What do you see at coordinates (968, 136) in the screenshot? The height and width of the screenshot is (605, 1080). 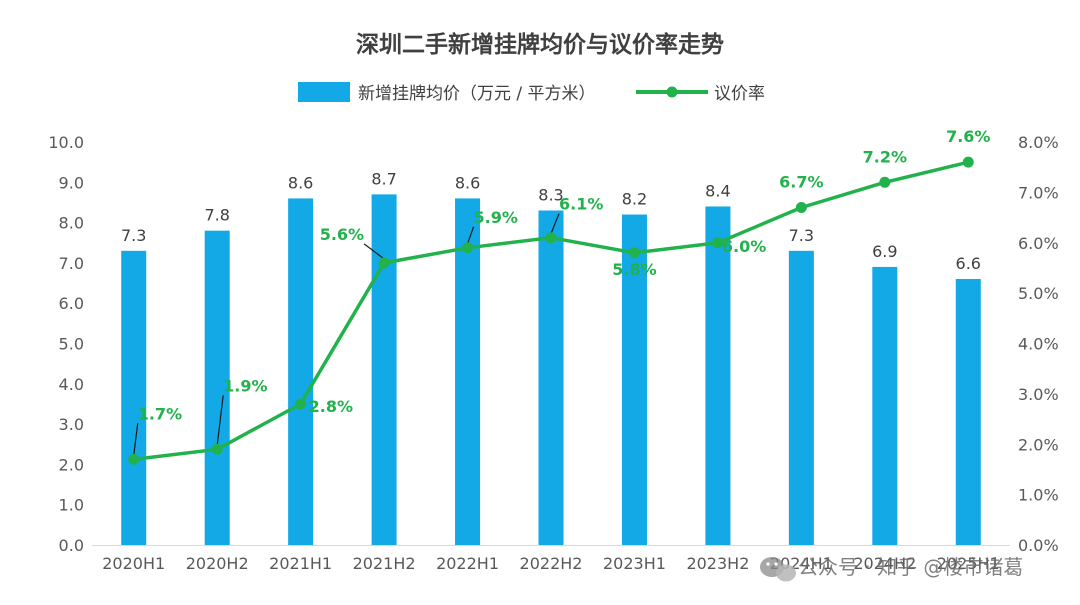 I see `rate-value-label: 7.6%` at bounding box center [968, 136].